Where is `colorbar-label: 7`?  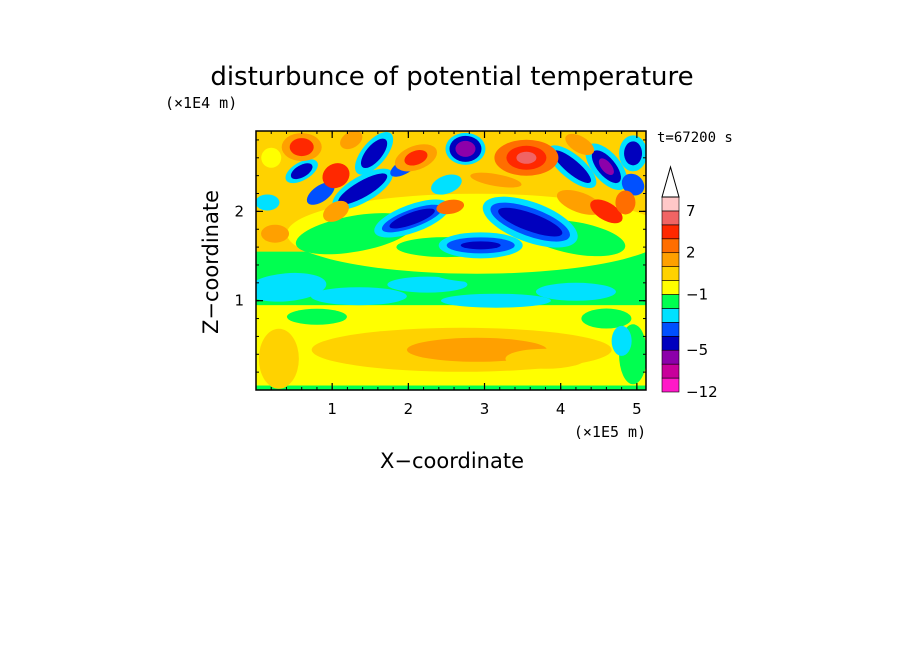 colorbar-label: 7 is located at coordinates (691, 211).